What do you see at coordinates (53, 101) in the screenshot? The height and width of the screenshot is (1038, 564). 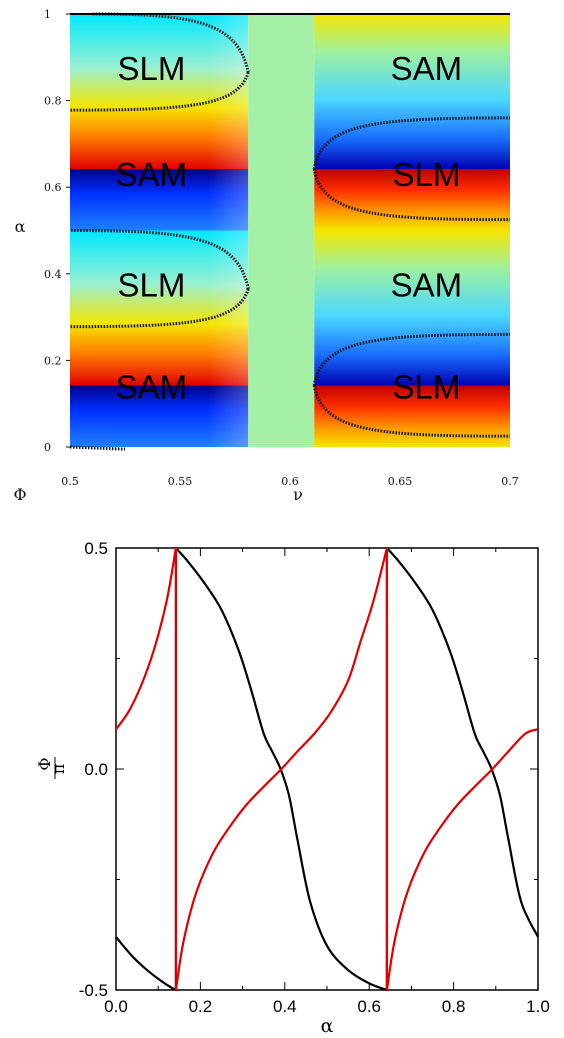 I see `heatmap-y-tick-label: 0.8` at bounding box center [53, 101].